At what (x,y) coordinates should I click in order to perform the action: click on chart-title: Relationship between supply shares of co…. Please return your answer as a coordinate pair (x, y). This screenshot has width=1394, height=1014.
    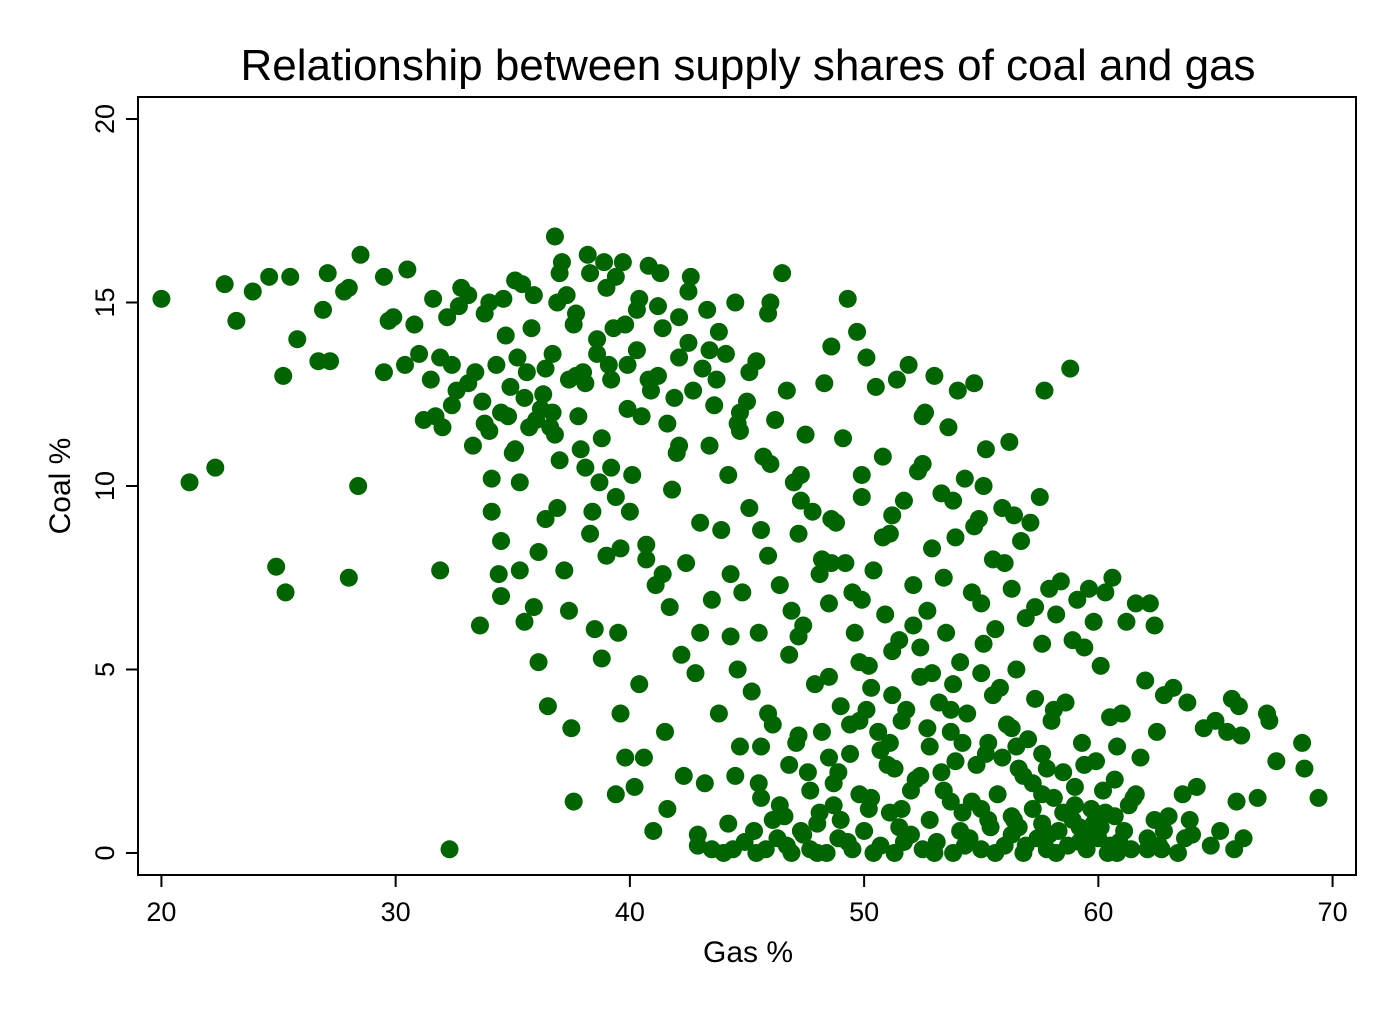
    Looking at the image, I should click on (747, 65).